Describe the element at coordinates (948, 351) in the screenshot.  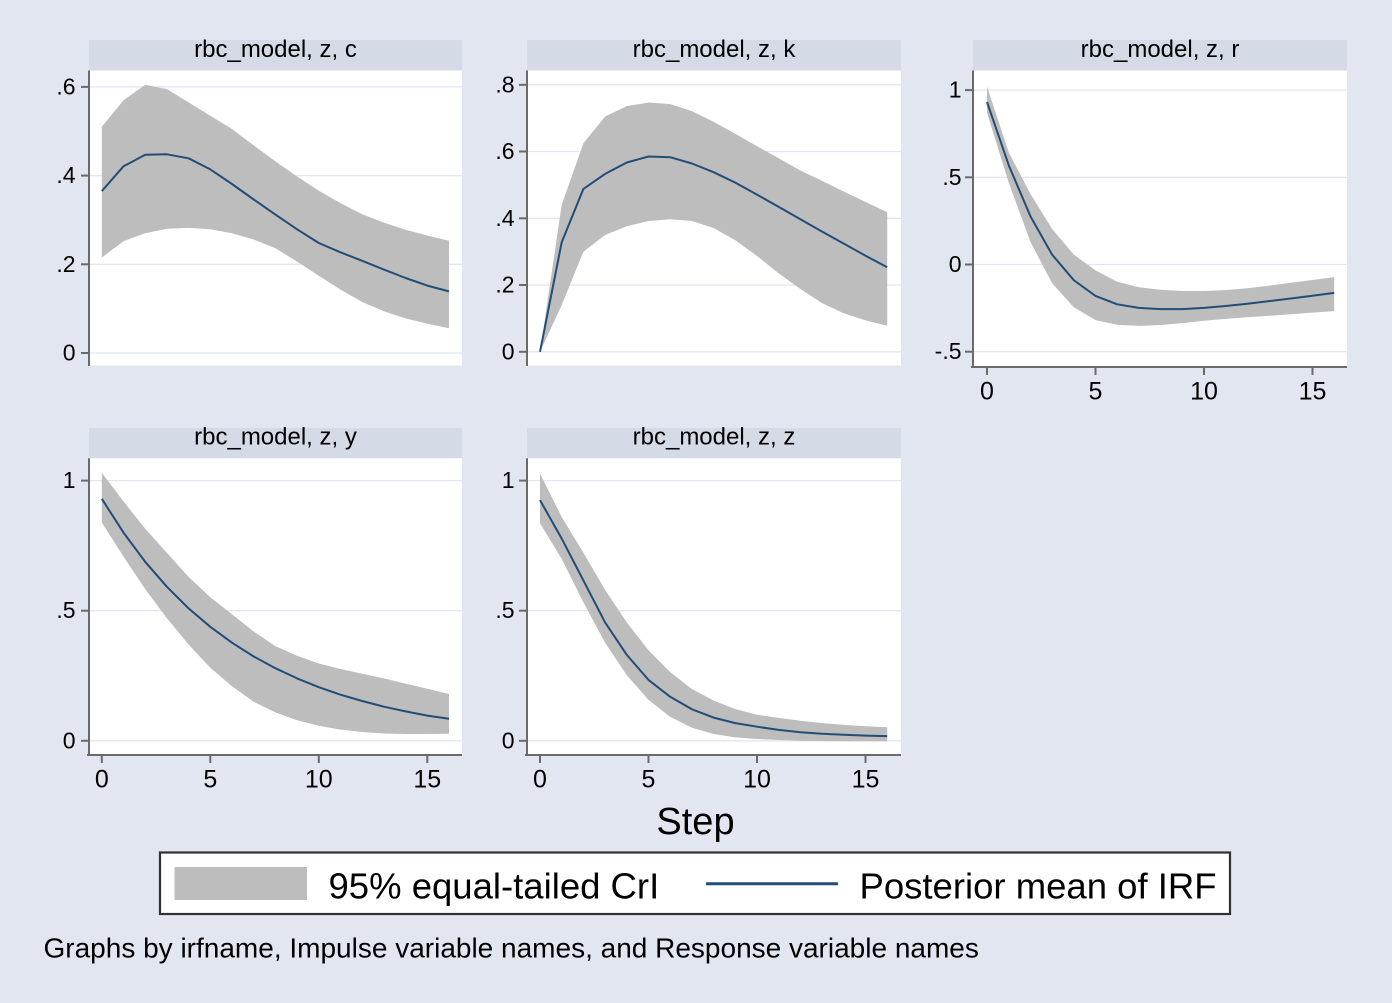
I see `svg-text: -.5` at that location.